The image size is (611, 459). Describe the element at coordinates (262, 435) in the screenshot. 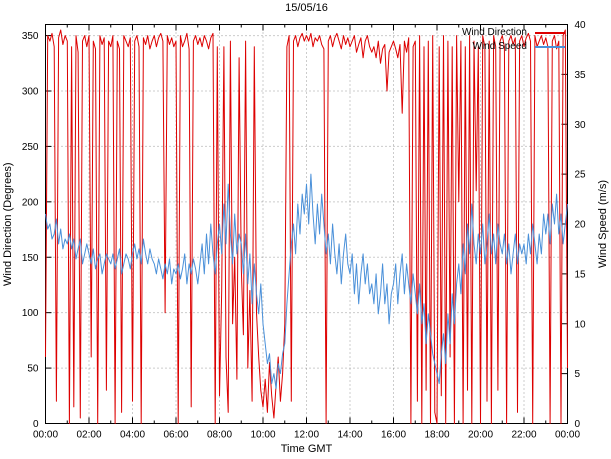

I see `svg-text: 10:00` at that location.